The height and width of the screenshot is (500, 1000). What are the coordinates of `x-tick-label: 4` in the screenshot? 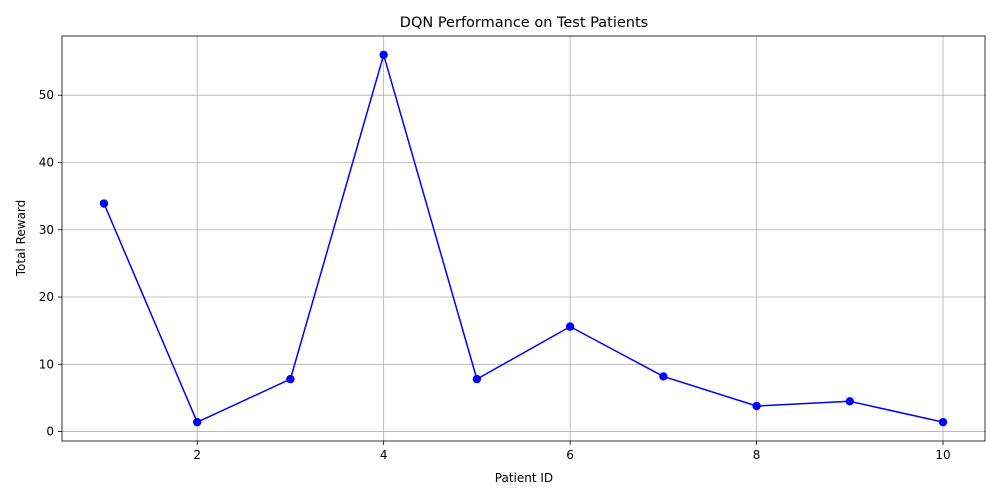 It's located at (384, 455).